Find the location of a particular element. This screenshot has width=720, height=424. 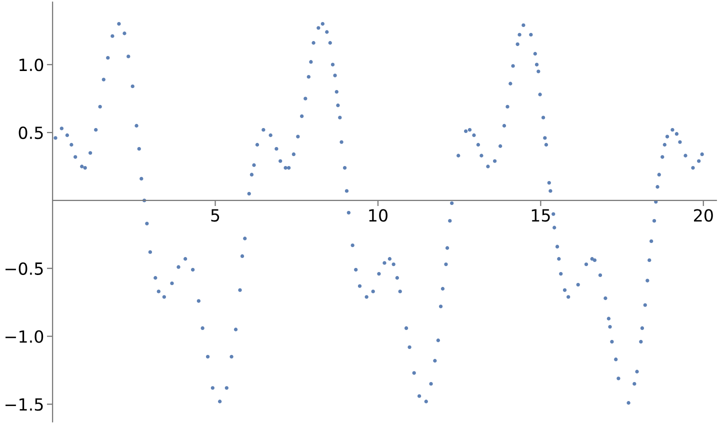

y-tick-label: −0.5 is located at coordinates (24, 268).